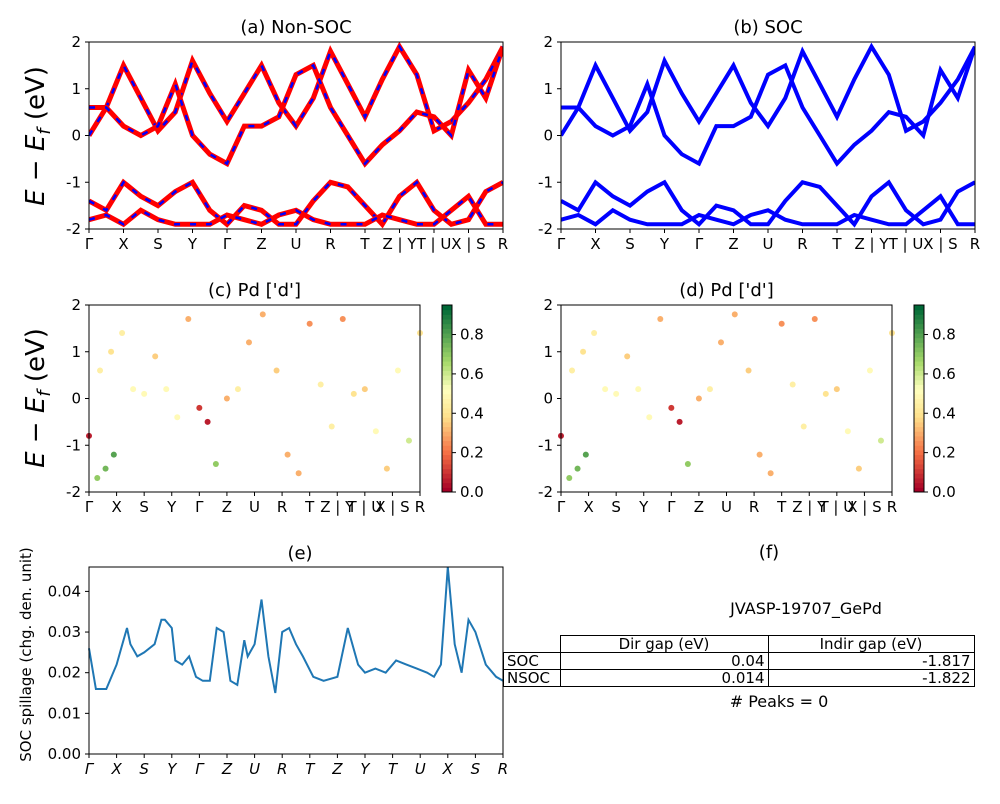  I want to click on table-row: NSOC 0.014 -1.822, so click(739, 678).